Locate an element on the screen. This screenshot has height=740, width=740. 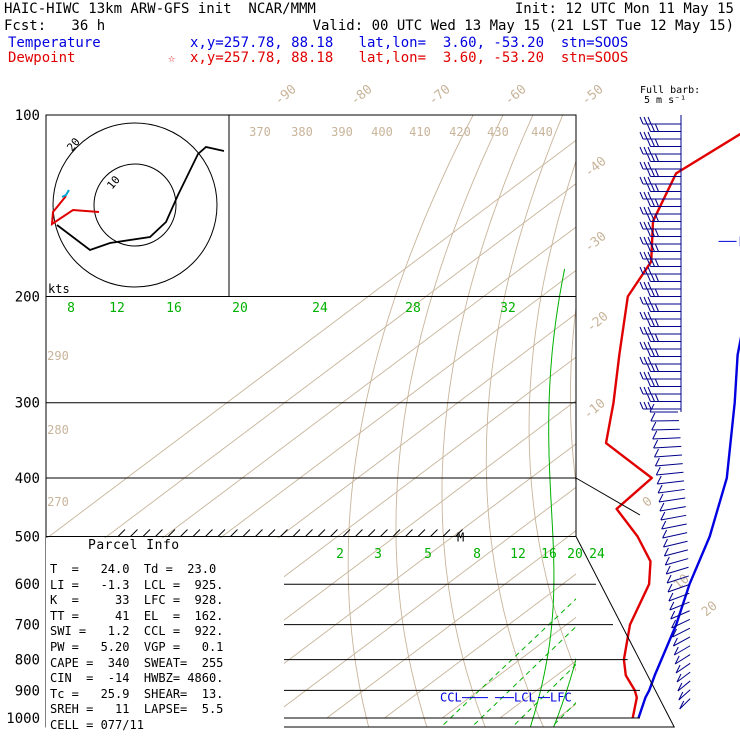
parcel-row-cin-hwbz: CIN = -14 HWBZ= 4860. is located at coordinates (137, 678).